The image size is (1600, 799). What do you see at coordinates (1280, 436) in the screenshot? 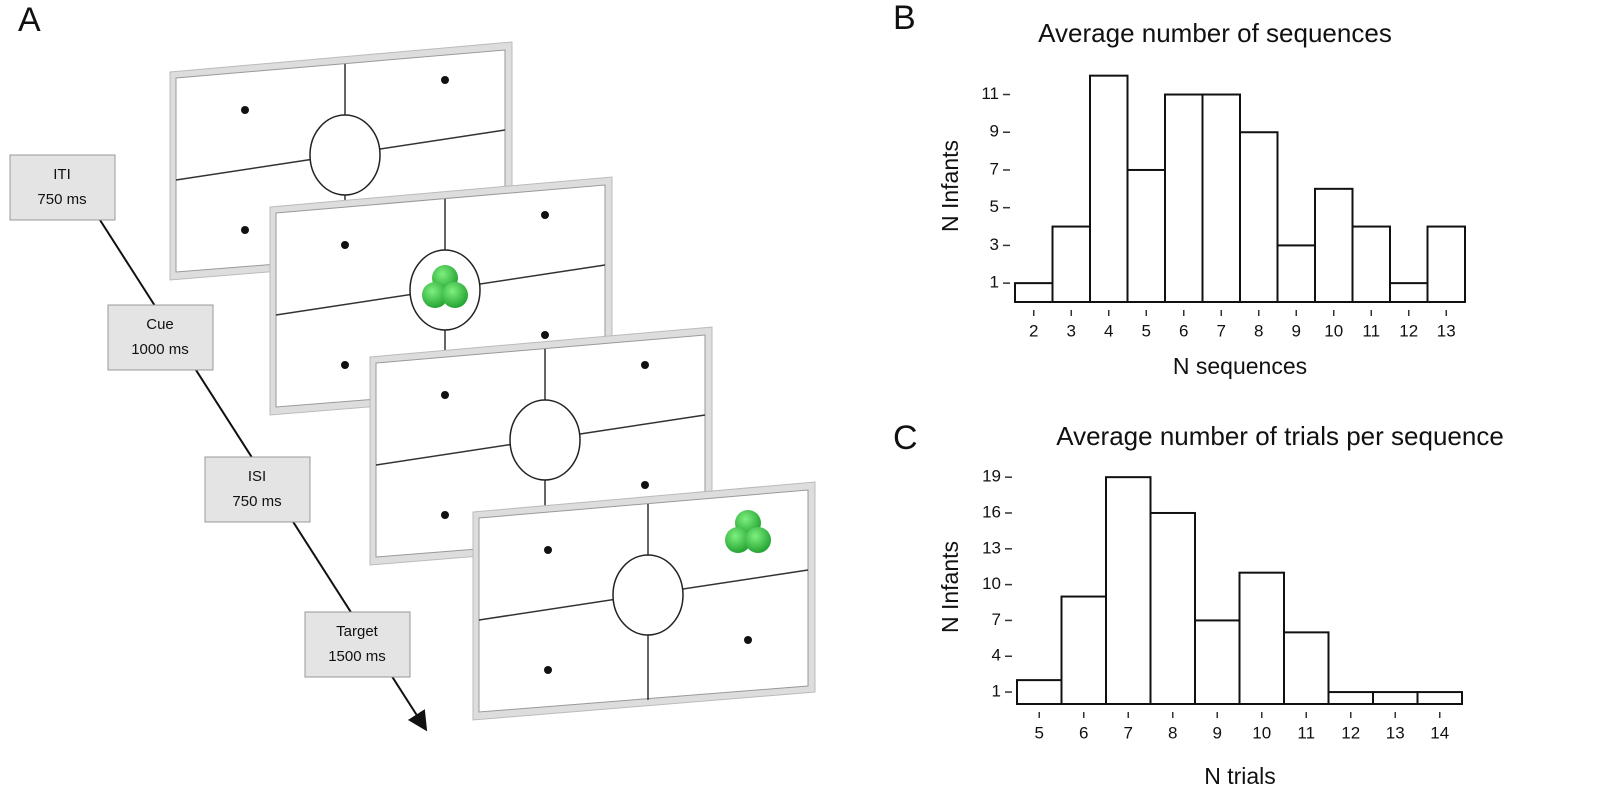
I see `chart-title: Average number of trials per sequence` at bounding box center [1280, 436].